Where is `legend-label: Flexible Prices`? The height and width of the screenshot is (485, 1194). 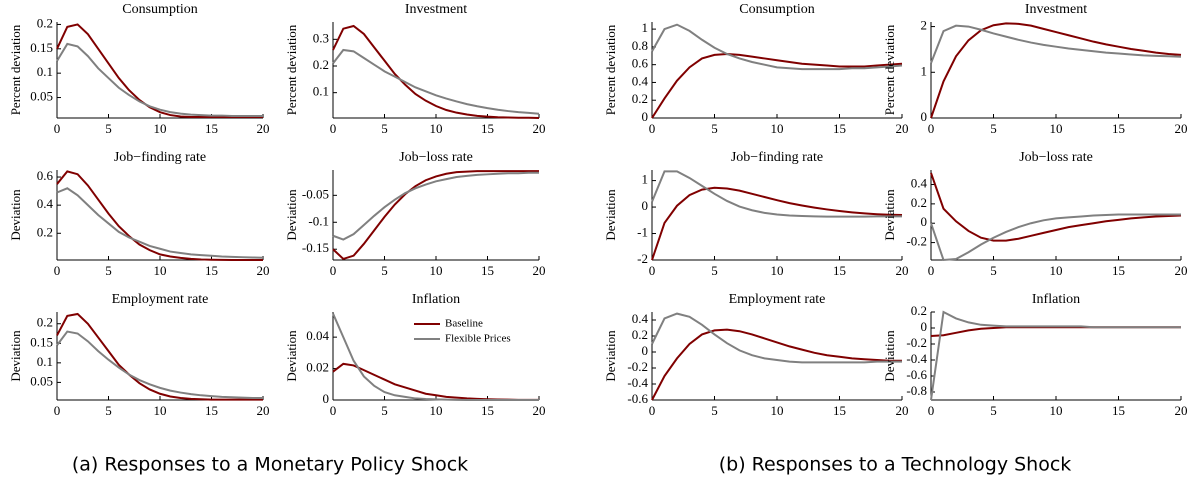 legend-label: Flexible Prices is located at coordinates (478, 339).